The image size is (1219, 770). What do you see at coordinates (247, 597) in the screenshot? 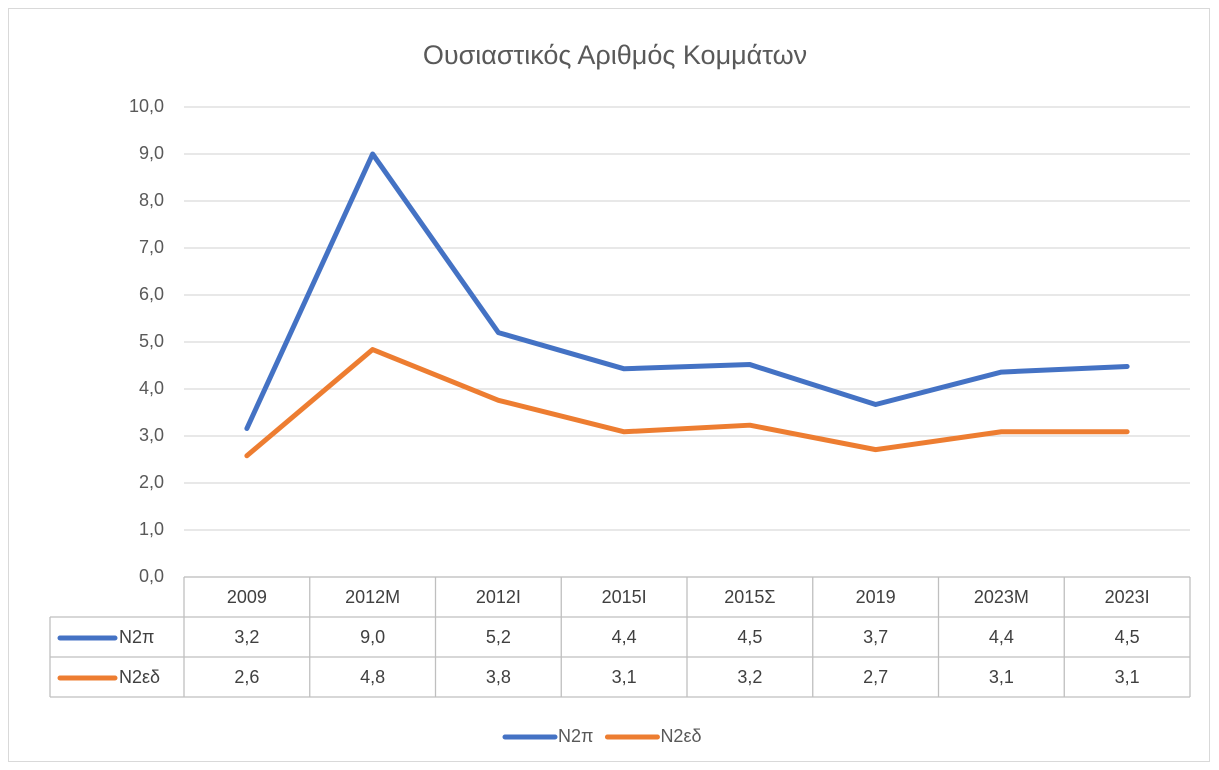
I see `x-tick-label: 2009` at bounding box center [247, 597].